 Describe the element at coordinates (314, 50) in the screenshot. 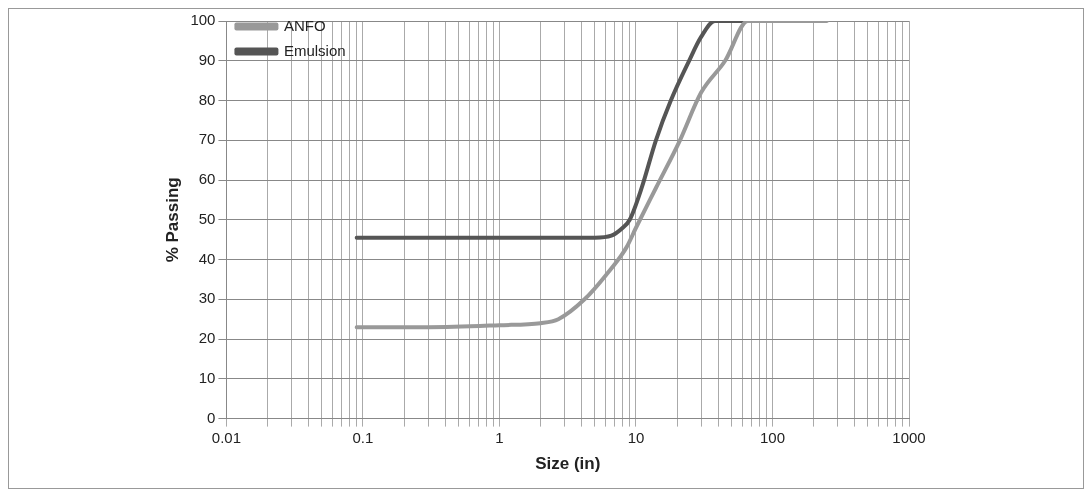

I see `legend-label: Emulsion` at that location.